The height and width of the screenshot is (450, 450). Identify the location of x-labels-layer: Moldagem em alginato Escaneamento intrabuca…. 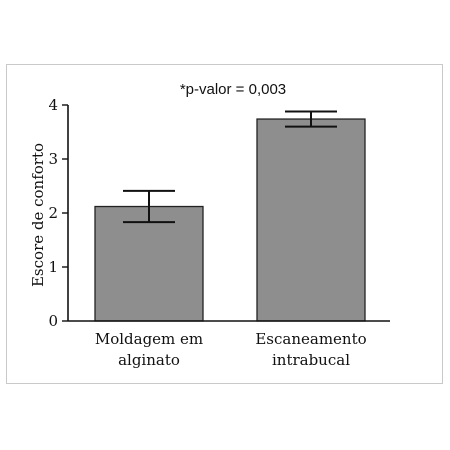
(231, 349).